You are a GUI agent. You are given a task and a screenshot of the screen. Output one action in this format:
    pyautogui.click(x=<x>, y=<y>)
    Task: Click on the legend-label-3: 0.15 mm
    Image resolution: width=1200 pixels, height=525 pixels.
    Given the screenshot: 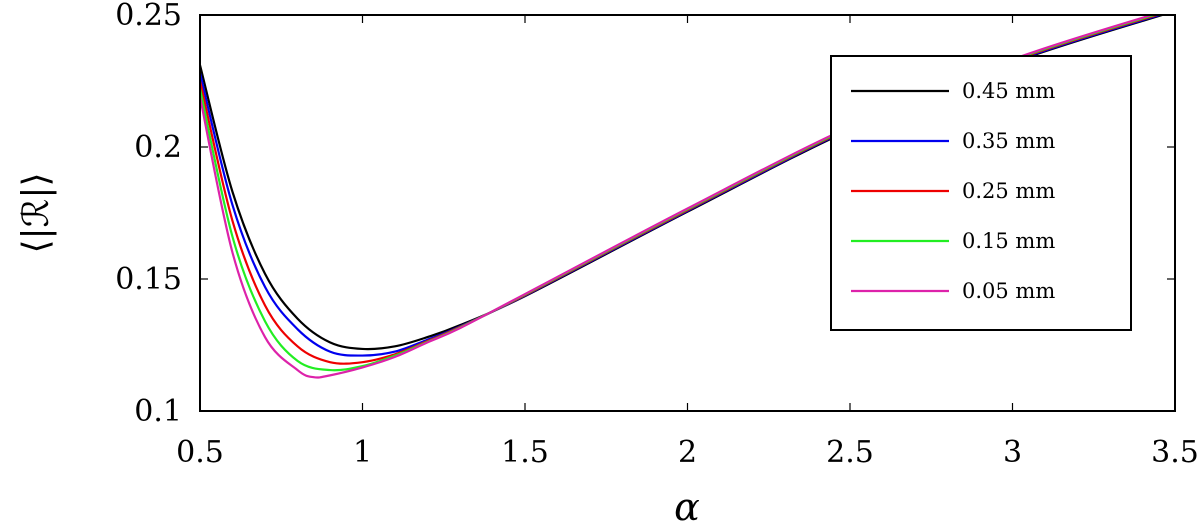 What is the action you would take?
    pyautogui.click(x=1008, y=241)
    